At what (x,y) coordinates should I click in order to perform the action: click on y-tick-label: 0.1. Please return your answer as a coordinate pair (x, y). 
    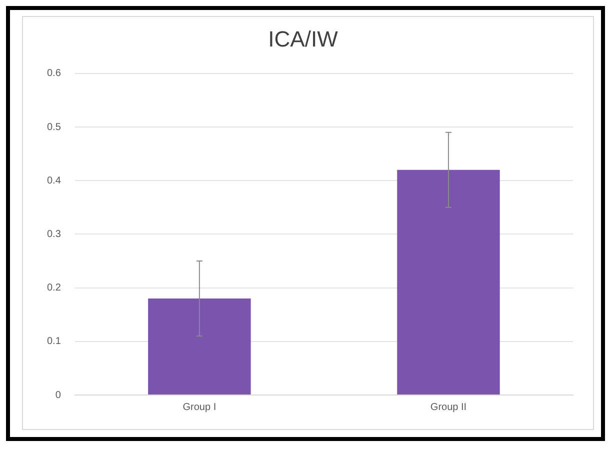
    Looking at the image, I should click on (54, 342).